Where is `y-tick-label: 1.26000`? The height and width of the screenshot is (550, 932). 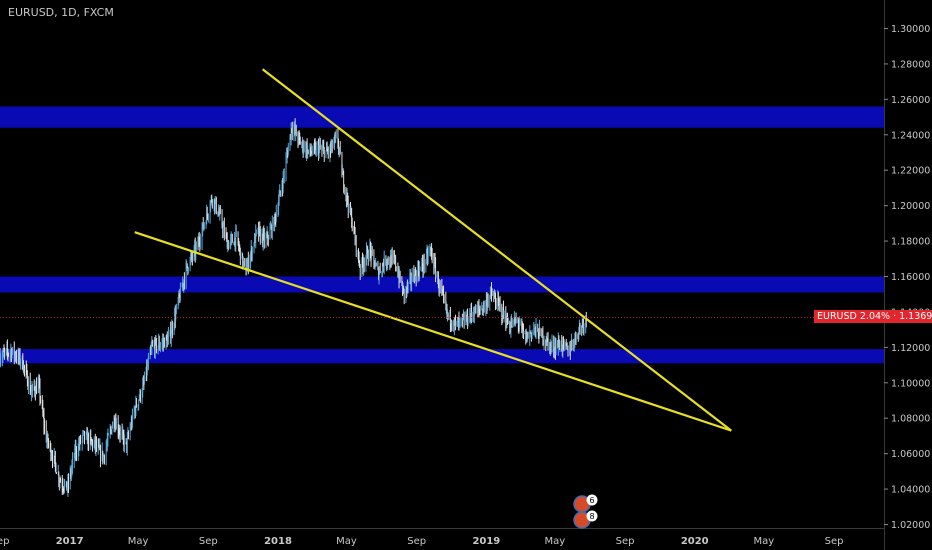 y-tick-label: 1.26000 is located at coordinates (910, 100).